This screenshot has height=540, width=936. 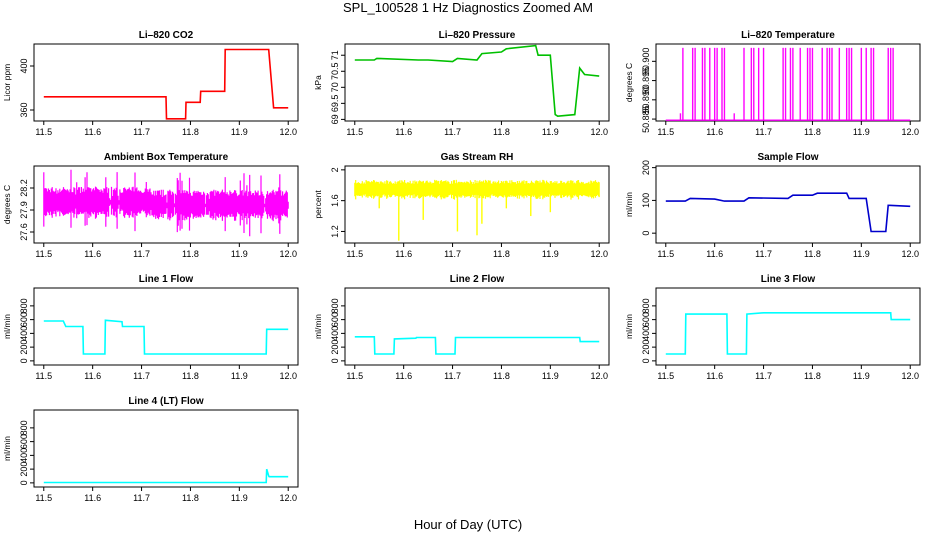 What do you see at coordinates (646, 119) in the screenshot?
I see `y-tick-label: 50.885` at bounding box center [646, 119].